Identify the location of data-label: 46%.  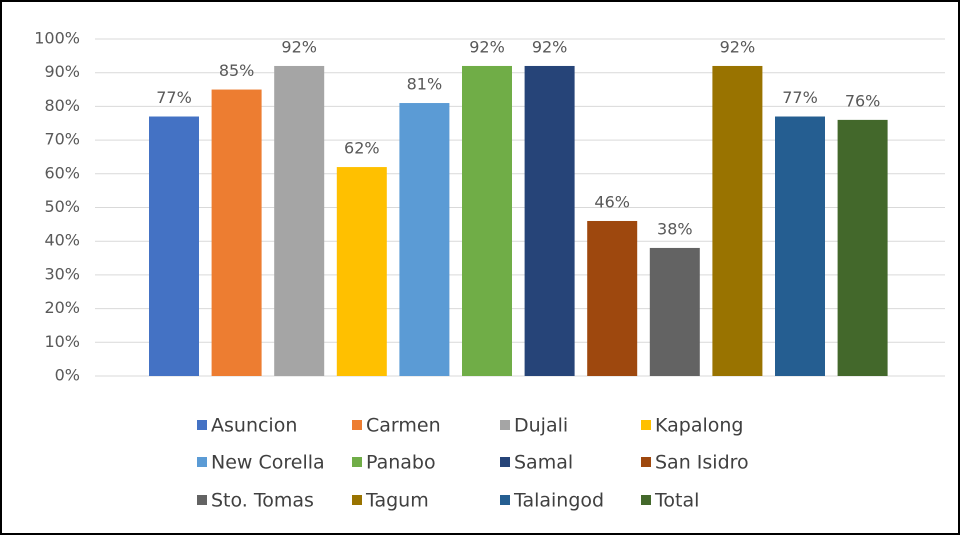
(612, 201).